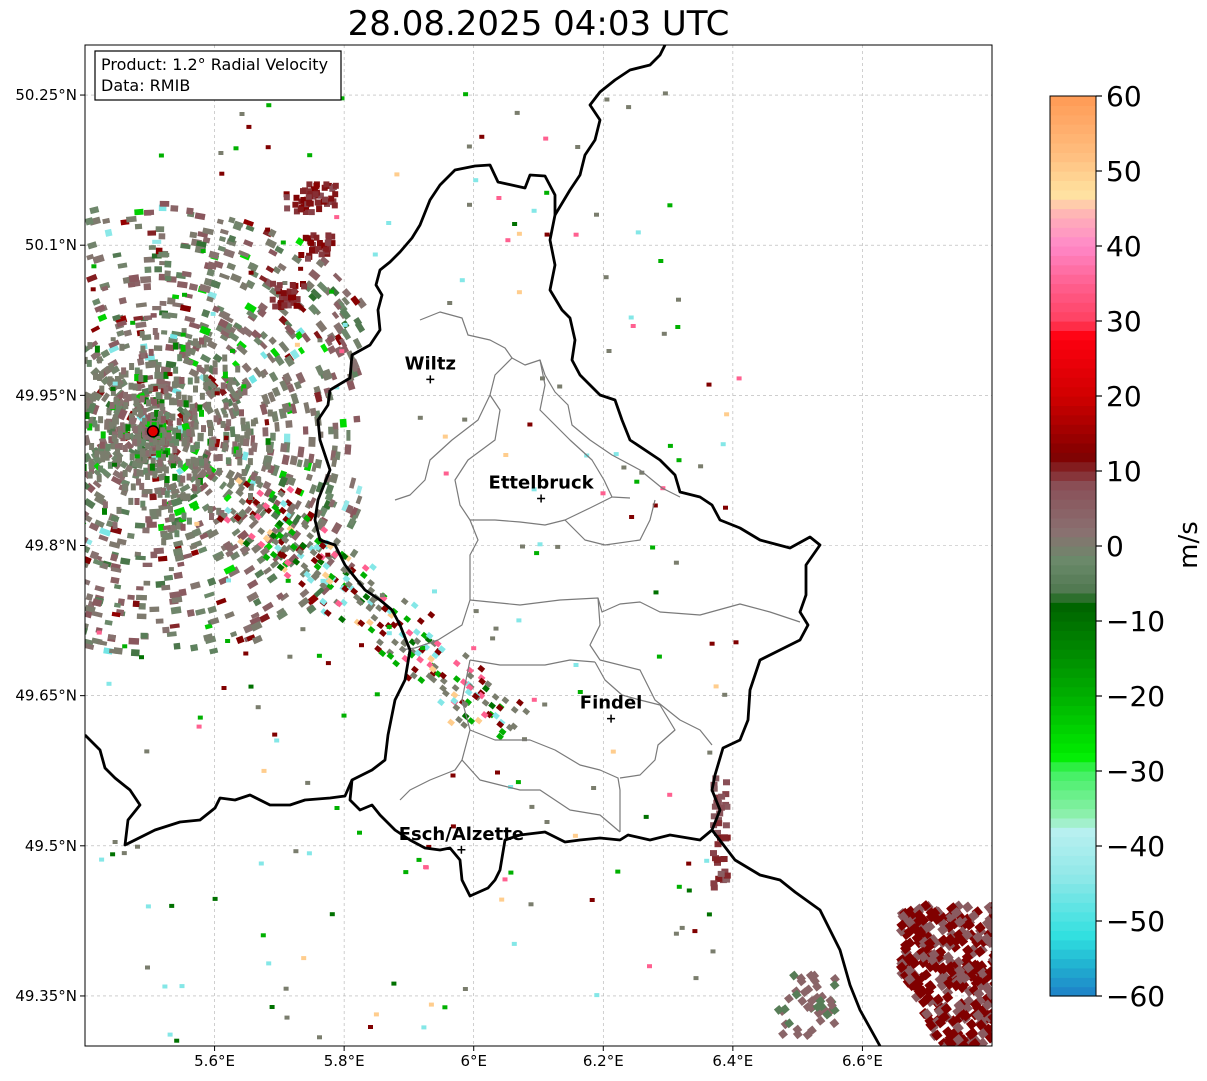 Image resolution: width=1207 pixels, height=1081 pixels. What do you see at coordinates (46, 95) in the screenshot?
I see `lat-tick-label: 50.25°N` at bounding box center [46, 95].